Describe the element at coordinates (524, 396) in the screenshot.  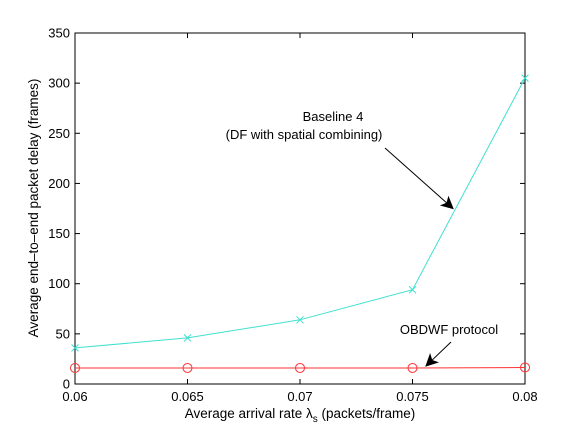
I see `x-tick-label: 0.08` at that location.